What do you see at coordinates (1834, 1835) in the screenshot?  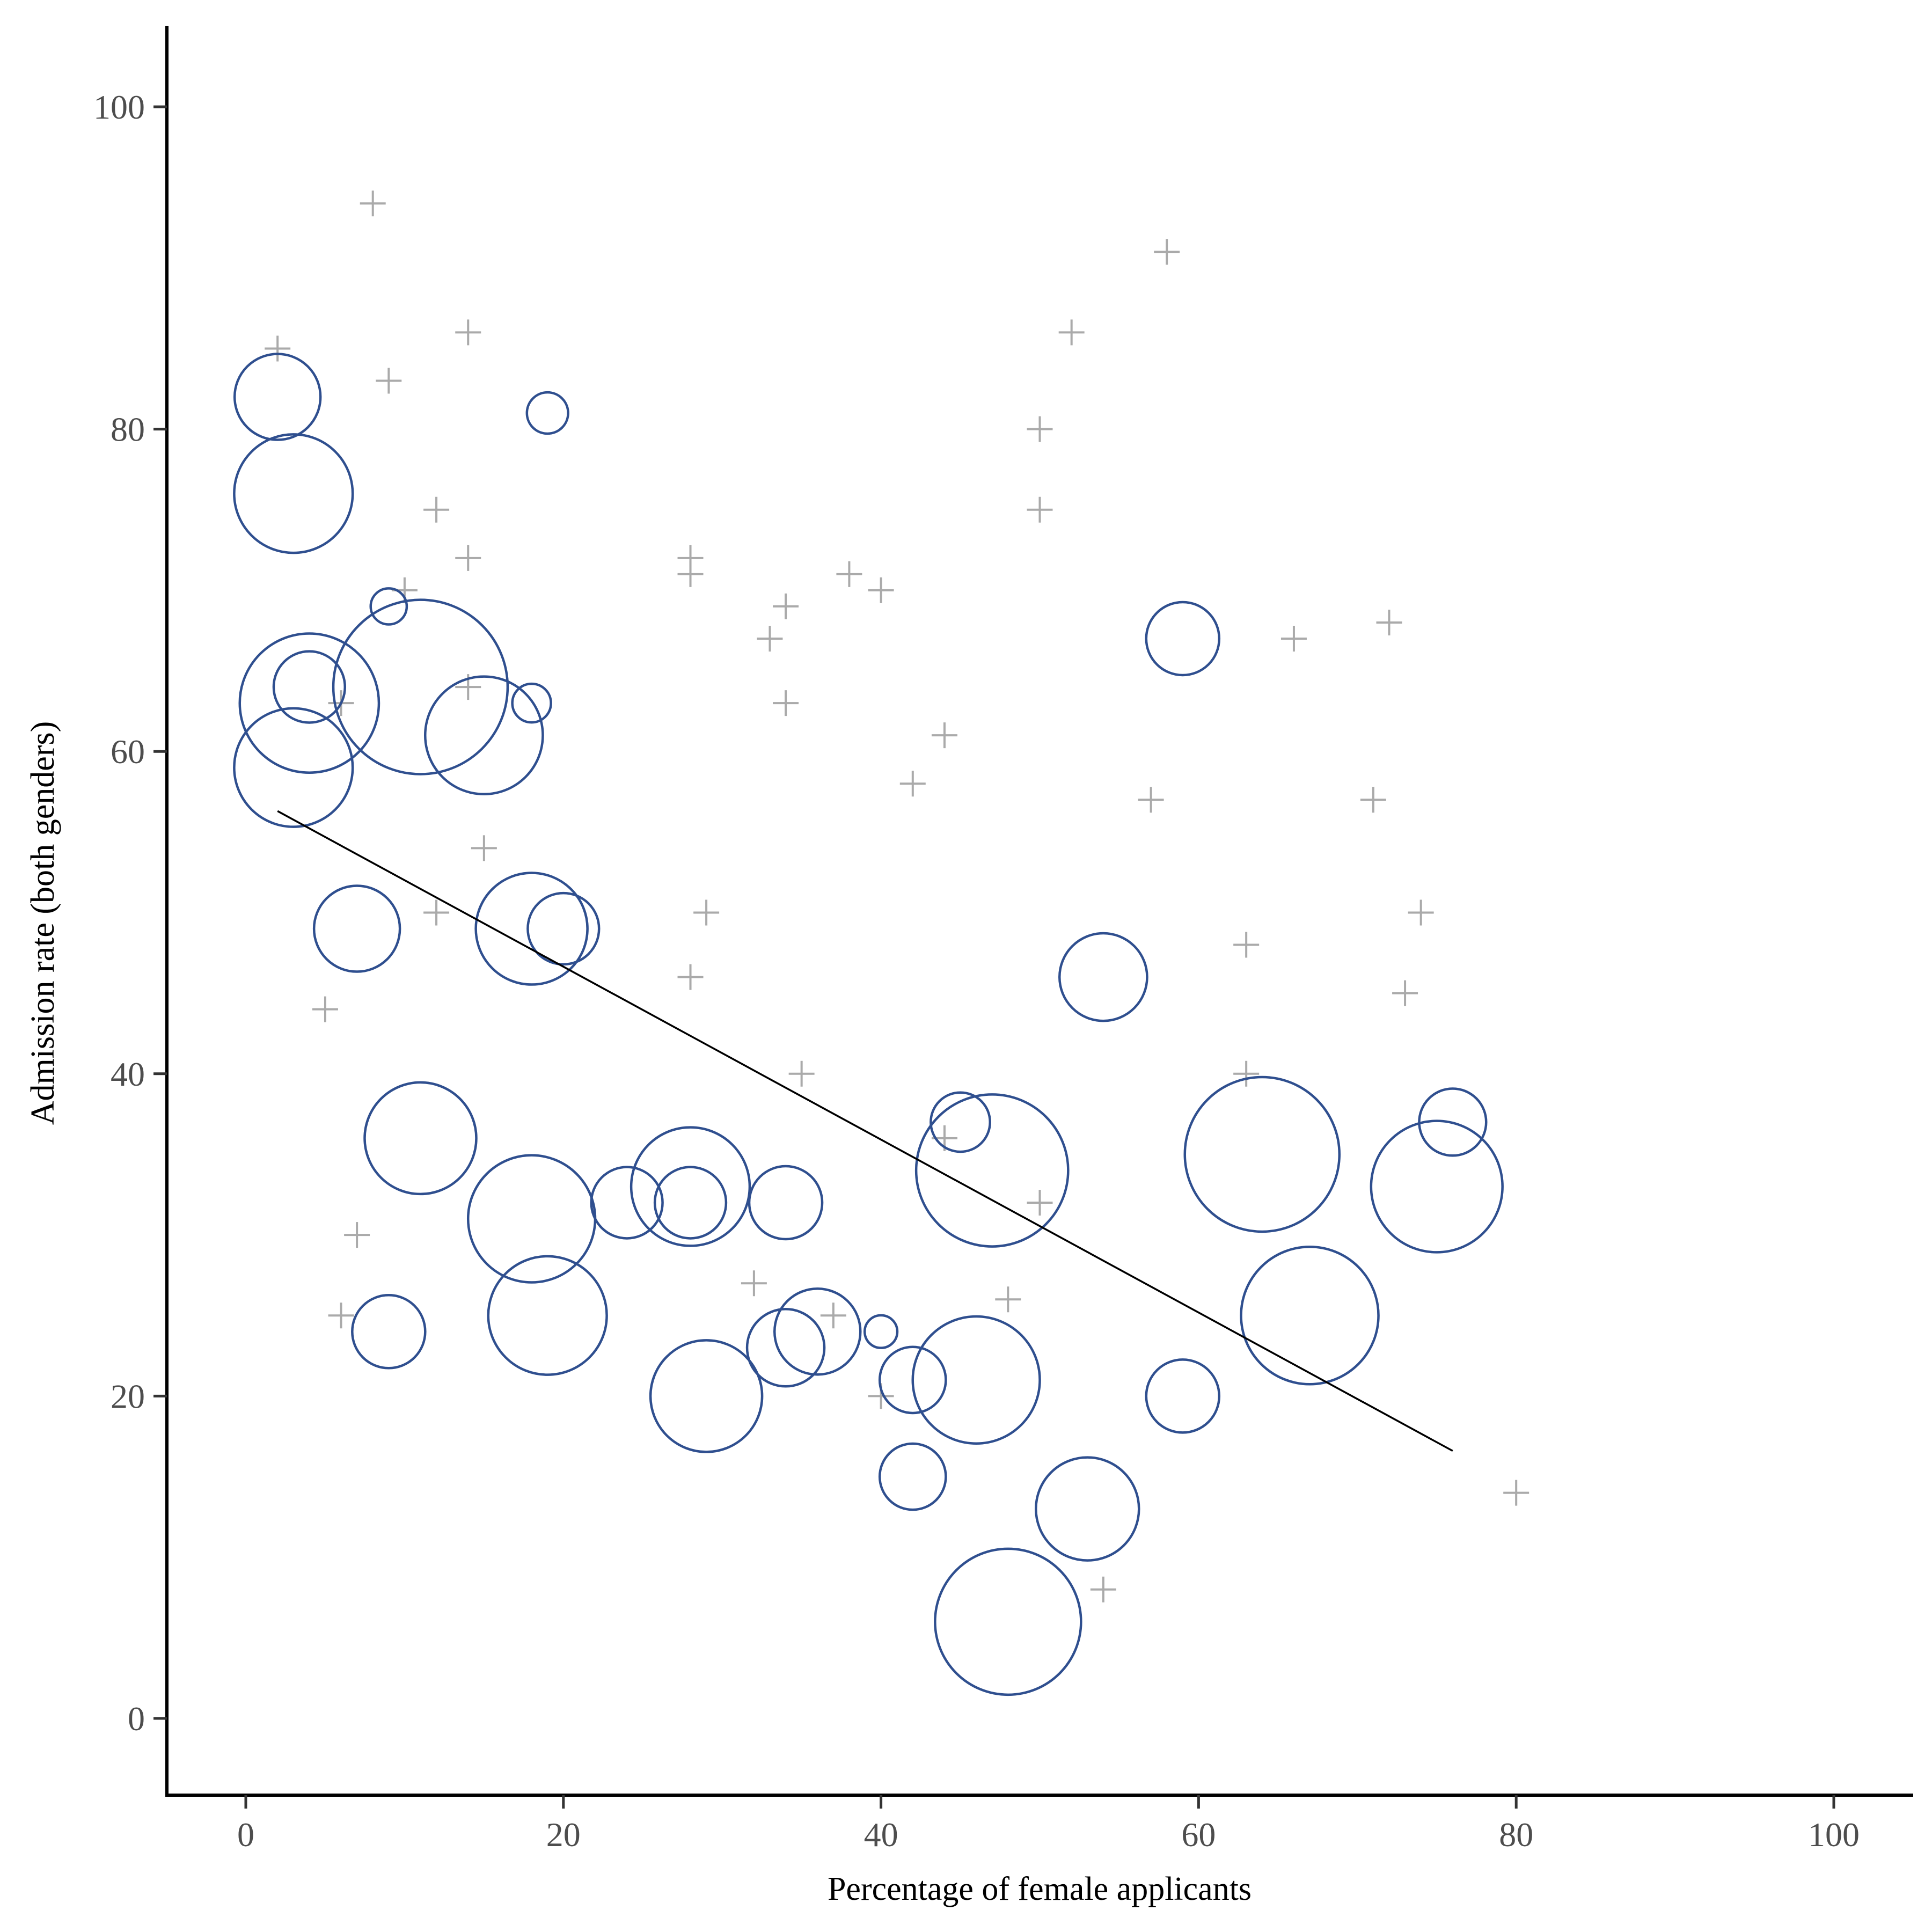 I see `x-tick-label: 100` at bounding box center [1834, 1835].